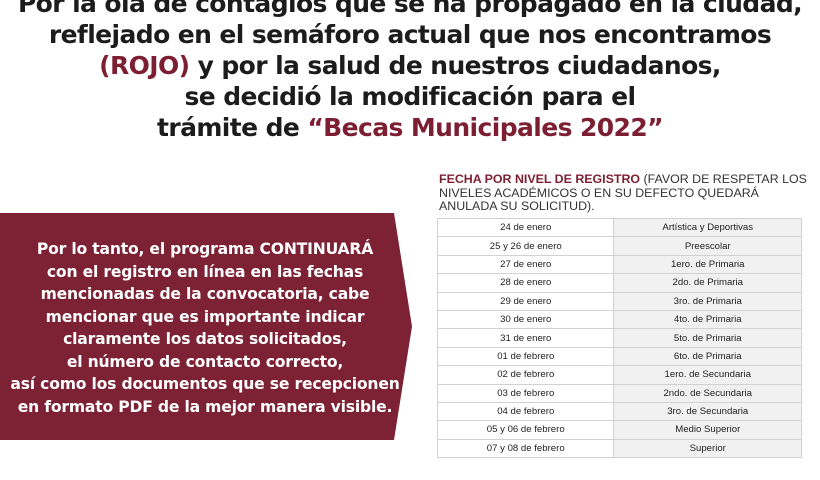 The height and width of the screenshot is (480, 820). I want to click on table-row: 30 de enero 4to. de Primaria, so click(619, 319).